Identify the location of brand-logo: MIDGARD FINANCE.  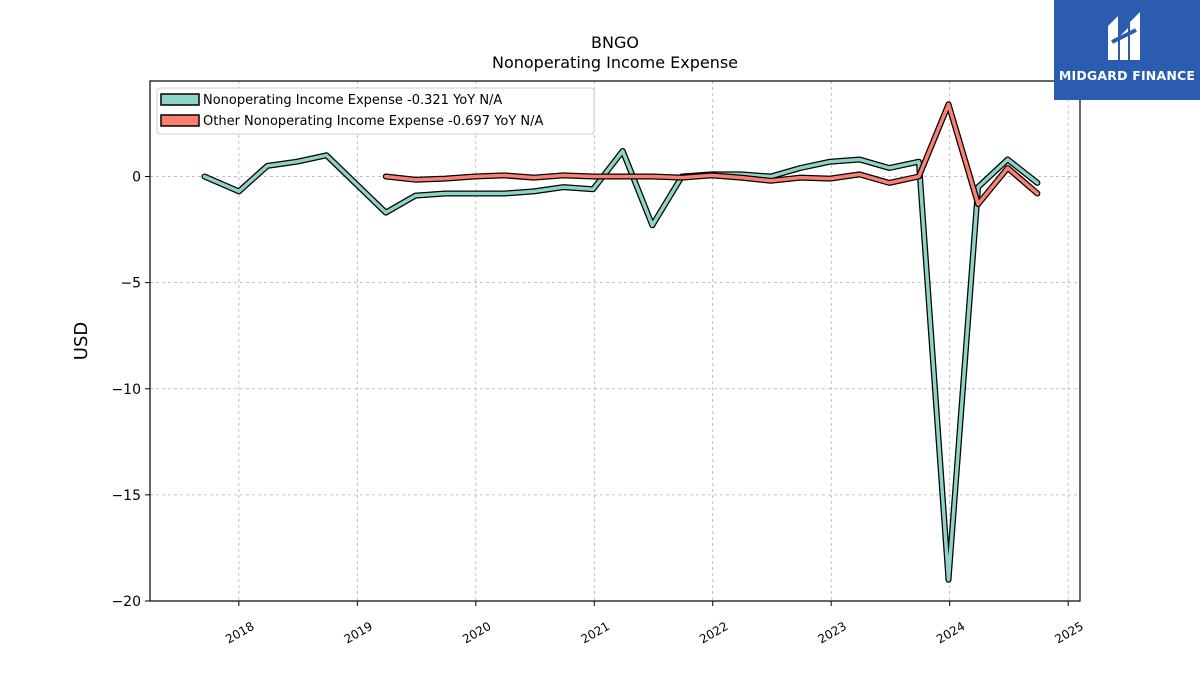
(1127, 50).